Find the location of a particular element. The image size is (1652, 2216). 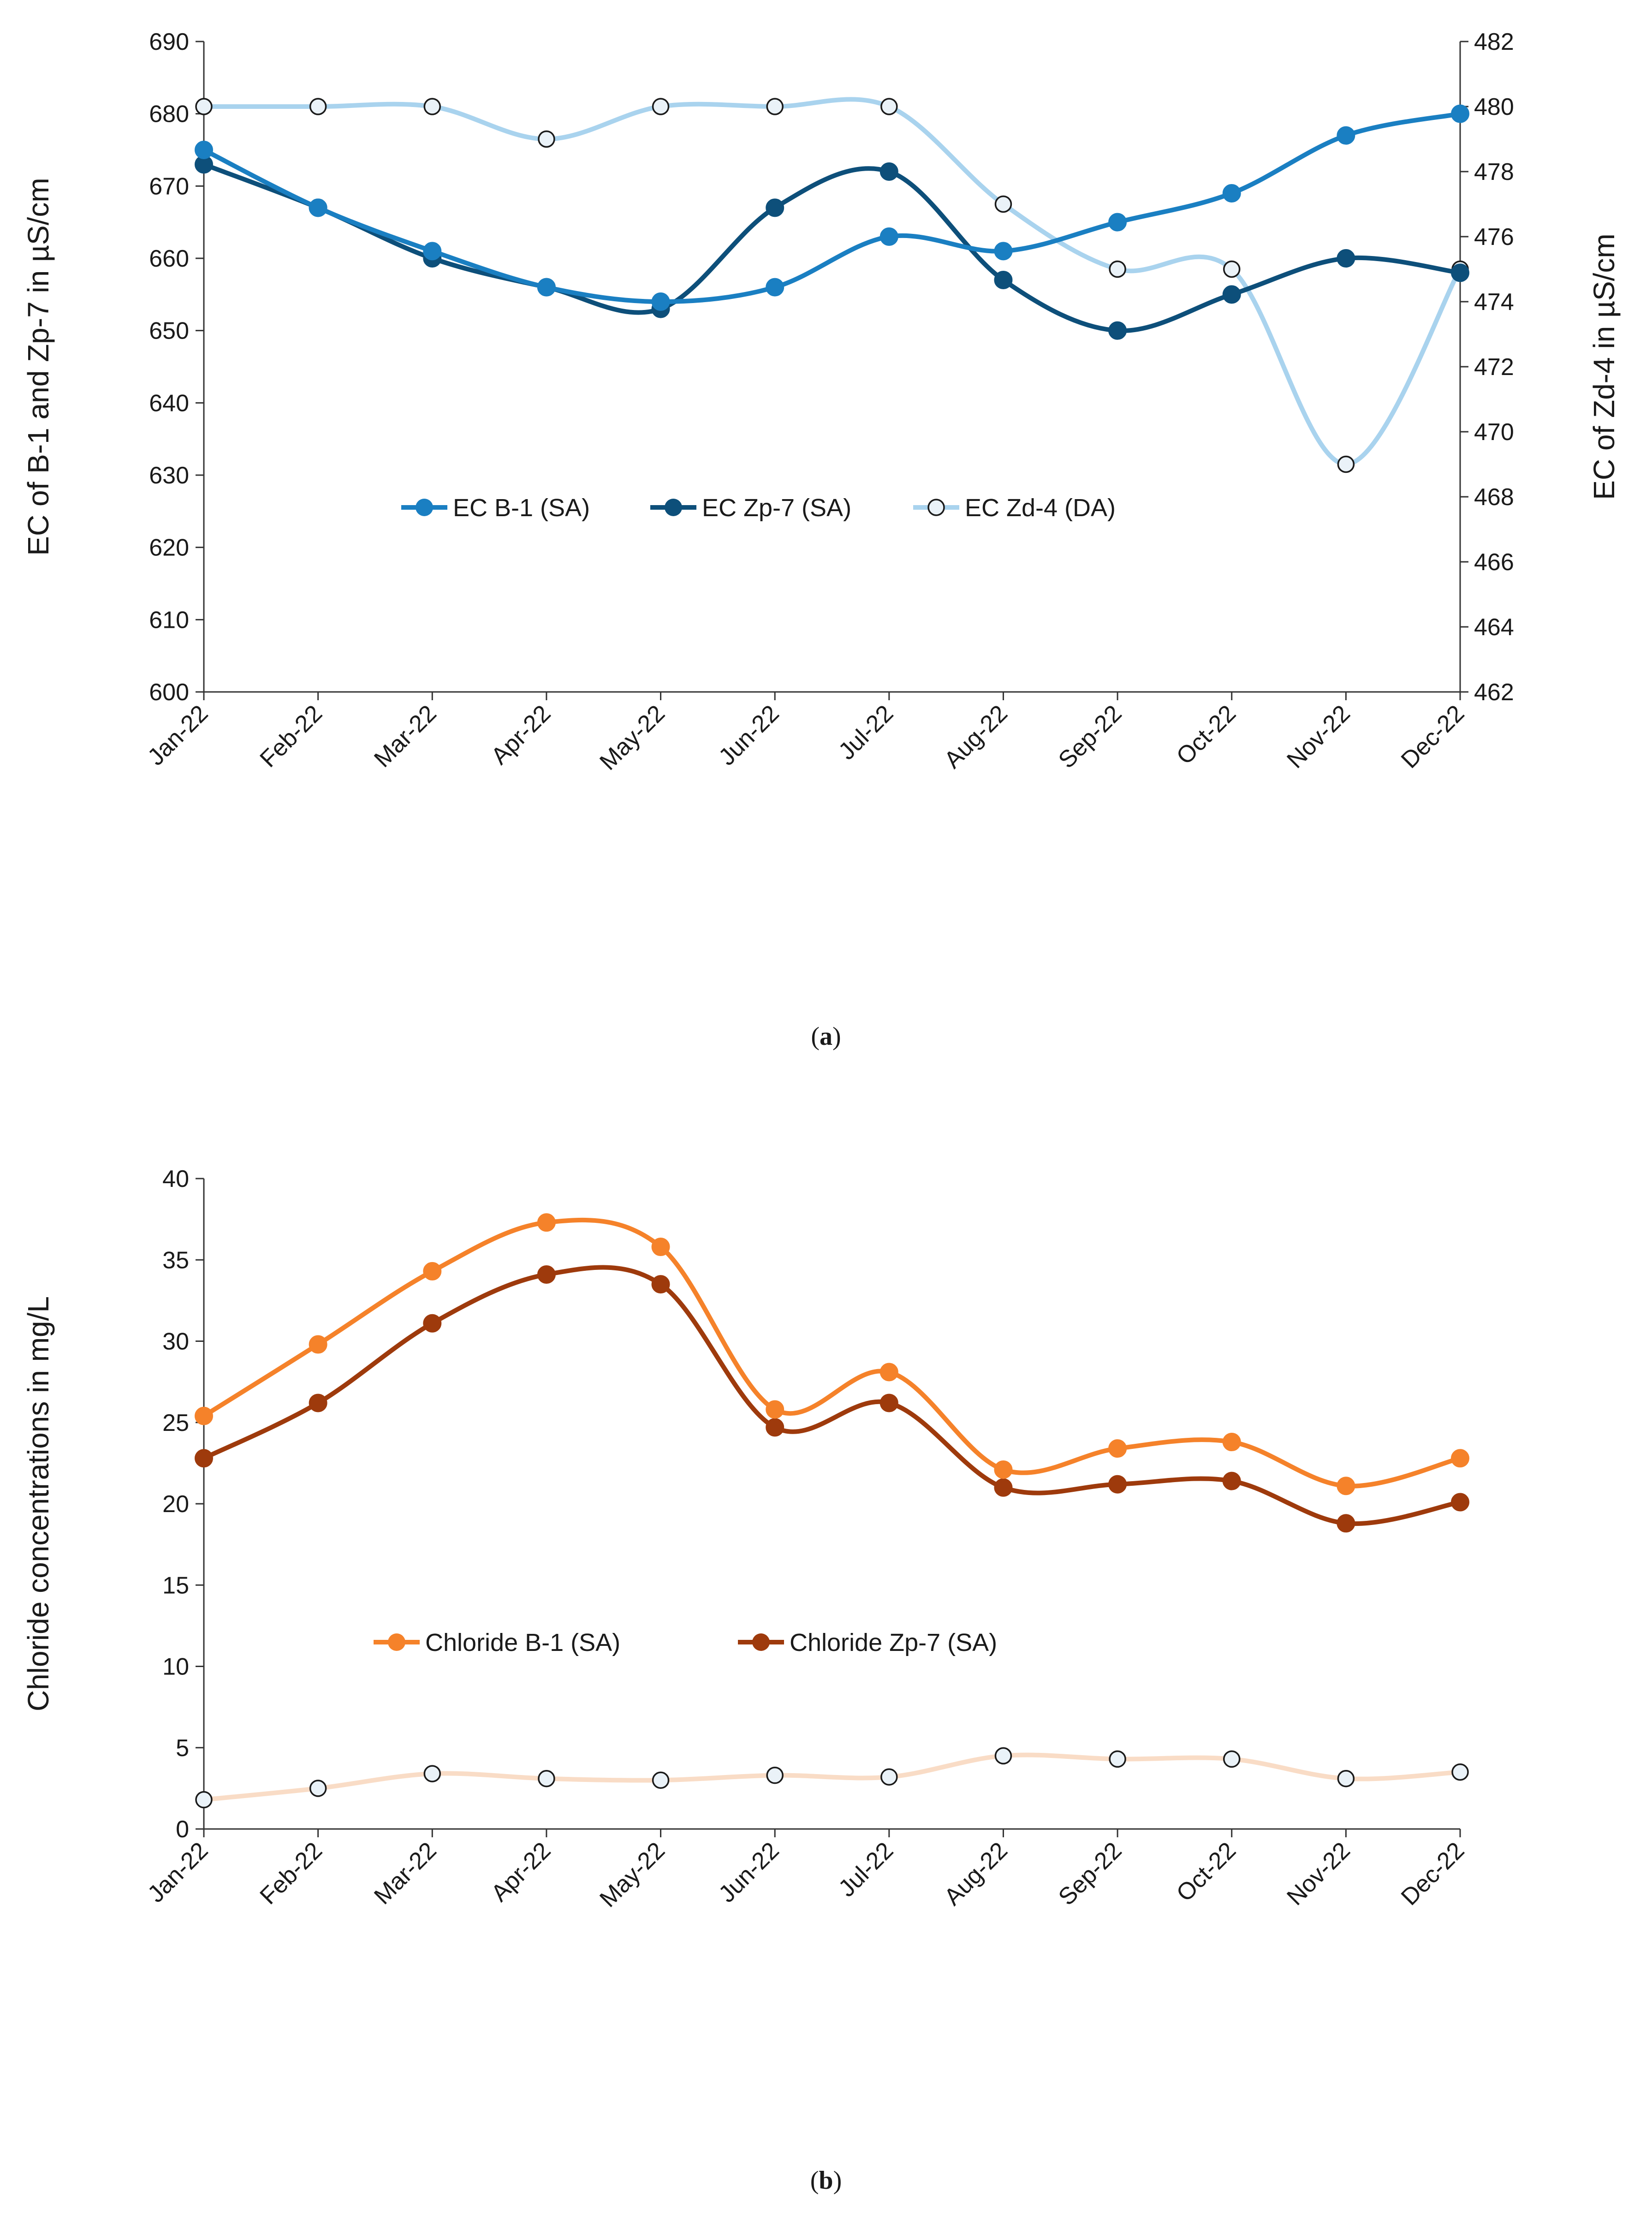

y-tick-label: 650 is located at coordinates (169, 331).